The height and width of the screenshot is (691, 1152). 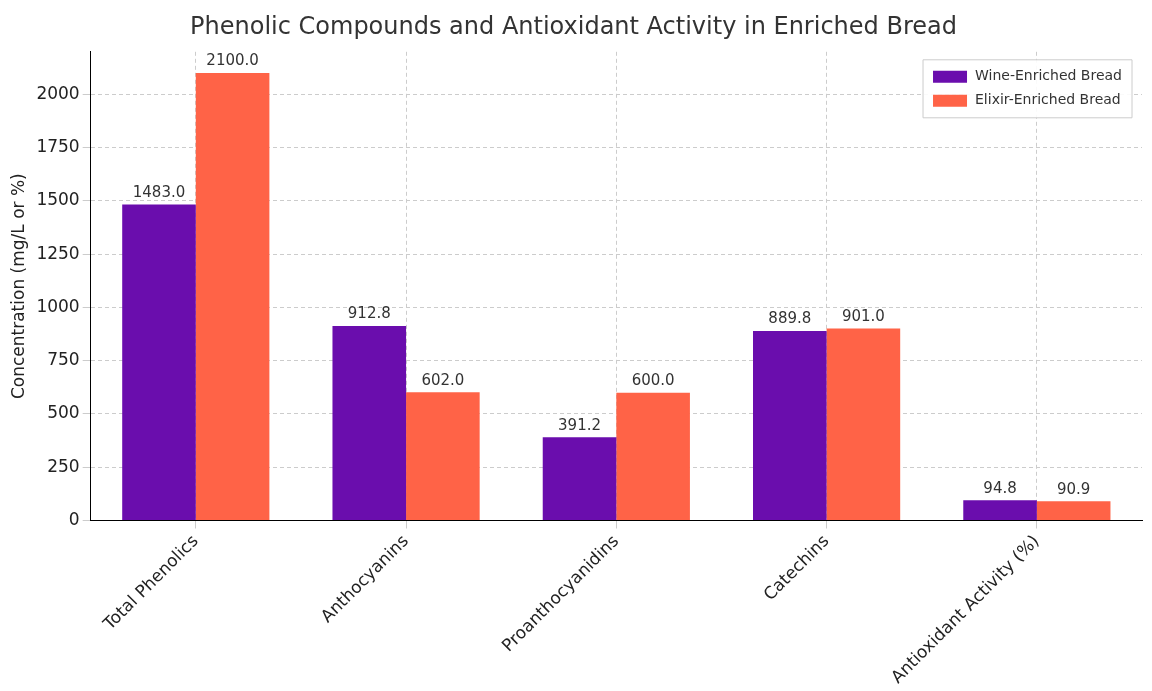 What do you see at coordinates (58, 252) in the screenshot?
I see `y-tick-label: 1250` at bounding box center [58, 252].